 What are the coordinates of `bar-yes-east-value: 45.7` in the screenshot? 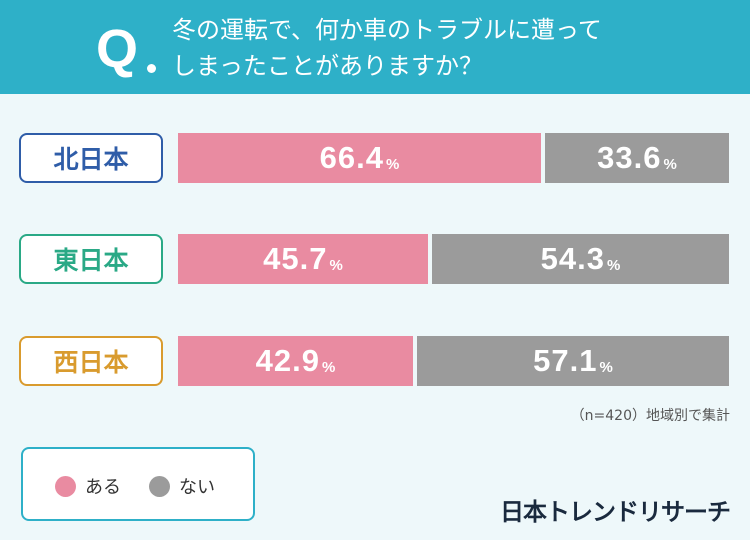 It's located at (295, 258).